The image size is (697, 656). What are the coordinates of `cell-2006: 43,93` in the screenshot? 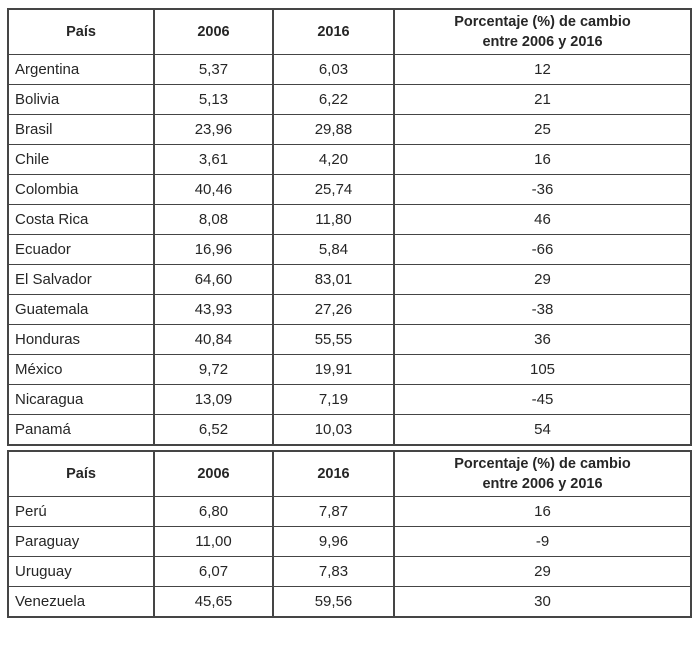 It's located at (213, 309).